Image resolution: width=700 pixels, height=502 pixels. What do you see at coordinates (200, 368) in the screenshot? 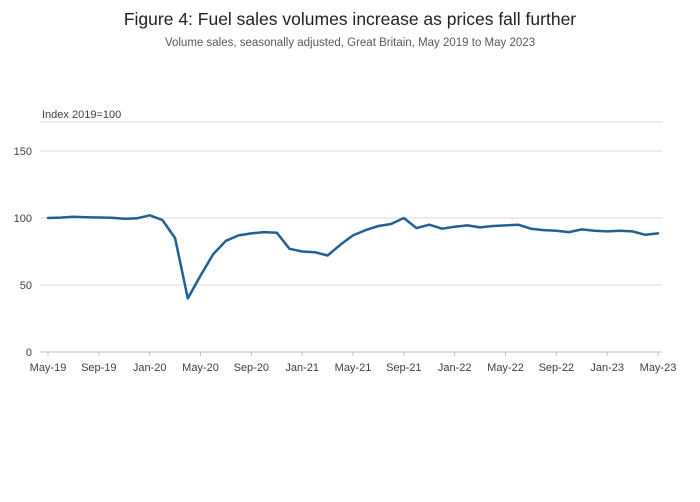
I see `x-tick-label-May-20: May-20` at bounding box center [200, 368].